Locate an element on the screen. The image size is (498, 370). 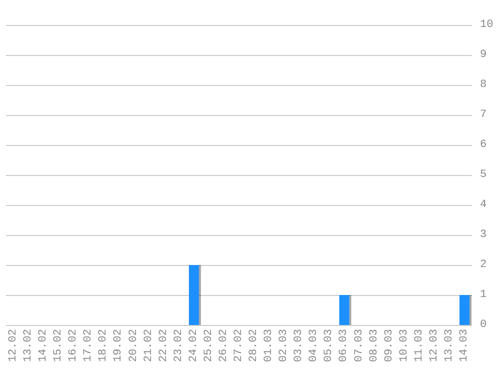
x-tick-label: 13.03 is located at coordinates (449, 345).